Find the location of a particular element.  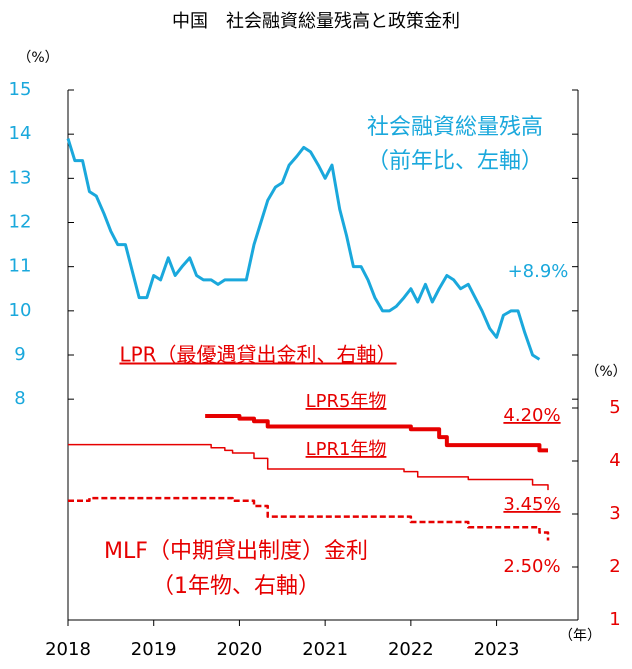

y2-unit: （%） is located at coordinates (605, 372).